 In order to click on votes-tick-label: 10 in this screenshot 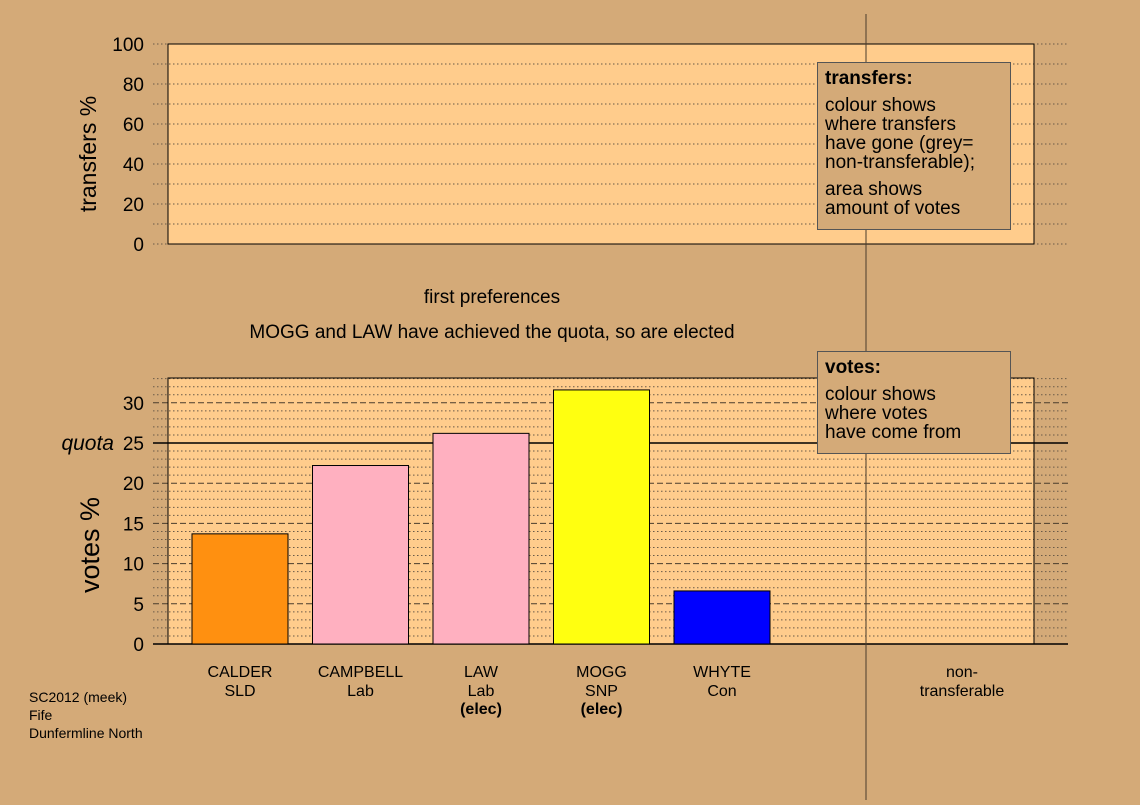, I will do `click(133, 565)`.